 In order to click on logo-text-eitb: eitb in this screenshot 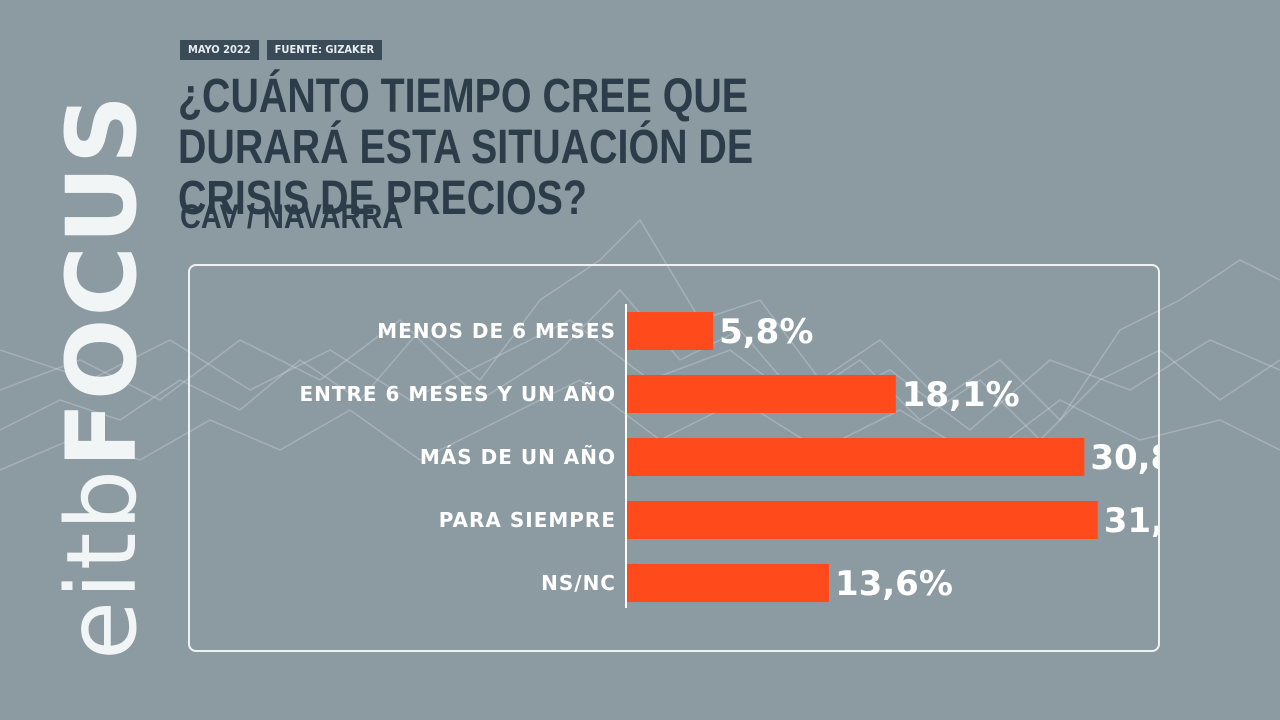, I will do `click(102, 563)`.